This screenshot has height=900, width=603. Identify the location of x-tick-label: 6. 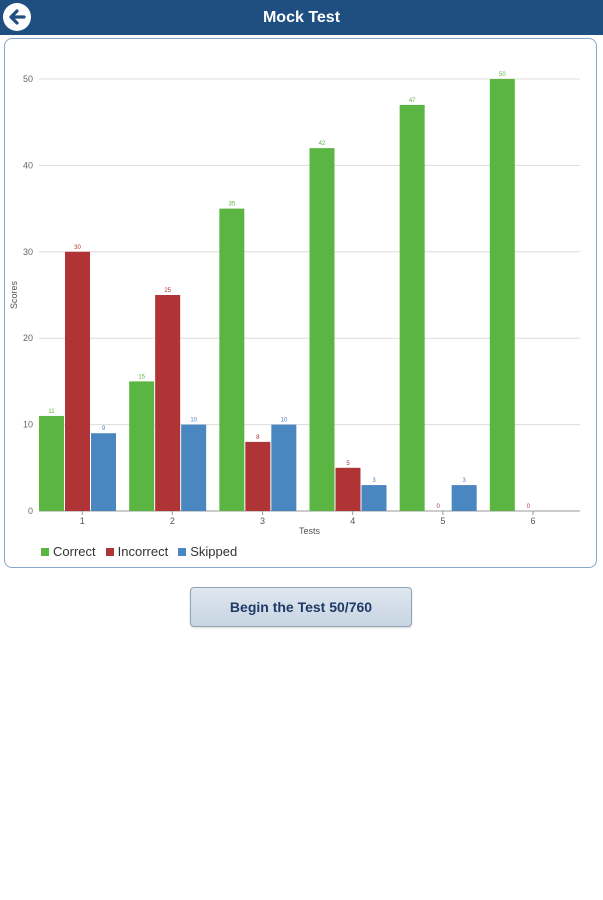
(533, 521).